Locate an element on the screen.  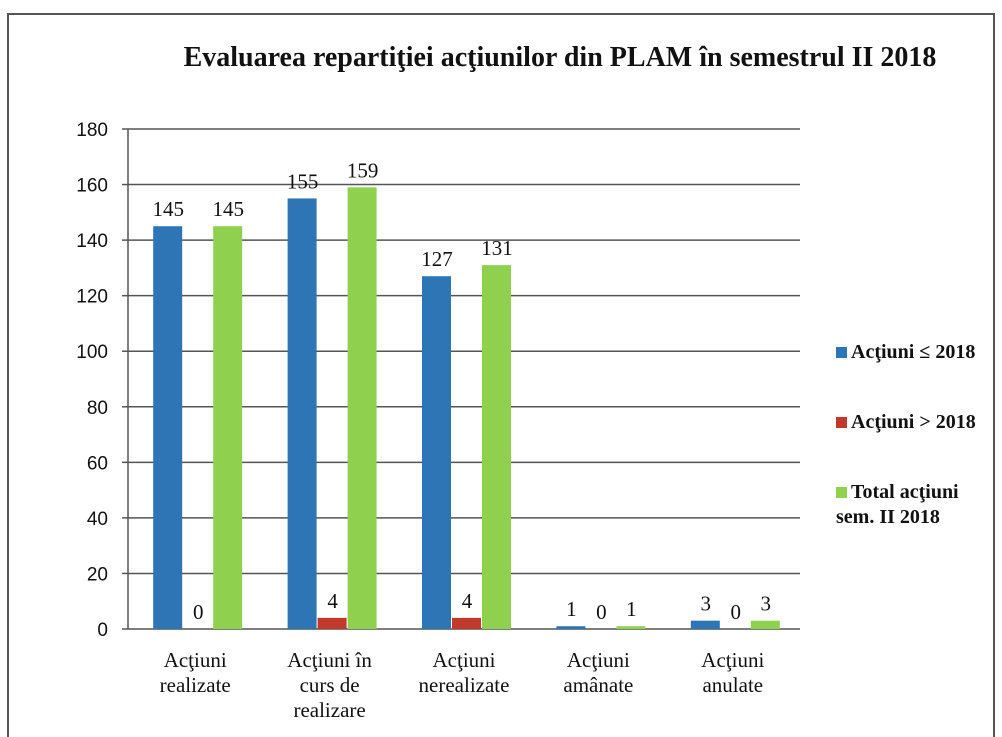
data-label: 127 is located at coordinates (437, 259).